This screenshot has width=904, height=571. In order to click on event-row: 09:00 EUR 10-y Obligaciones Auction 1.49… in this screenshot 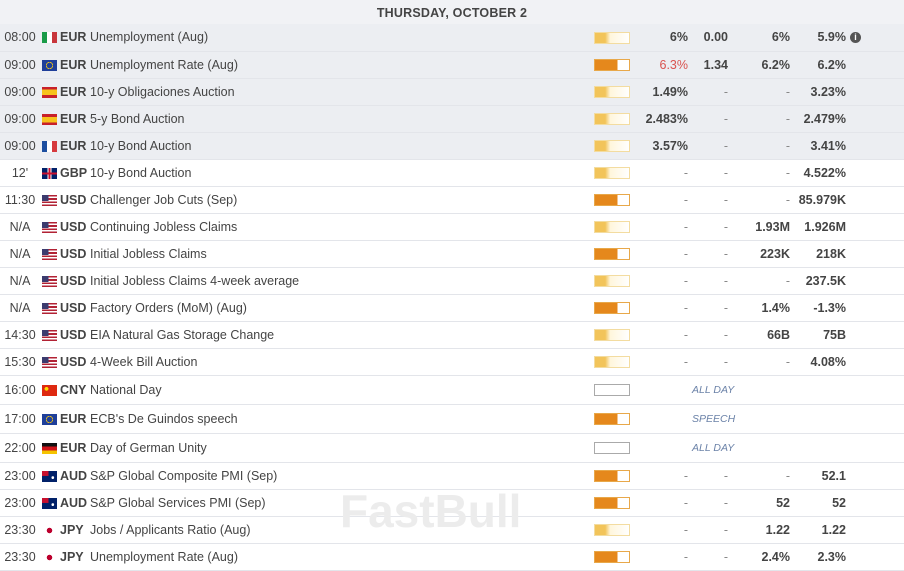, I will do `click(452, 91)`.